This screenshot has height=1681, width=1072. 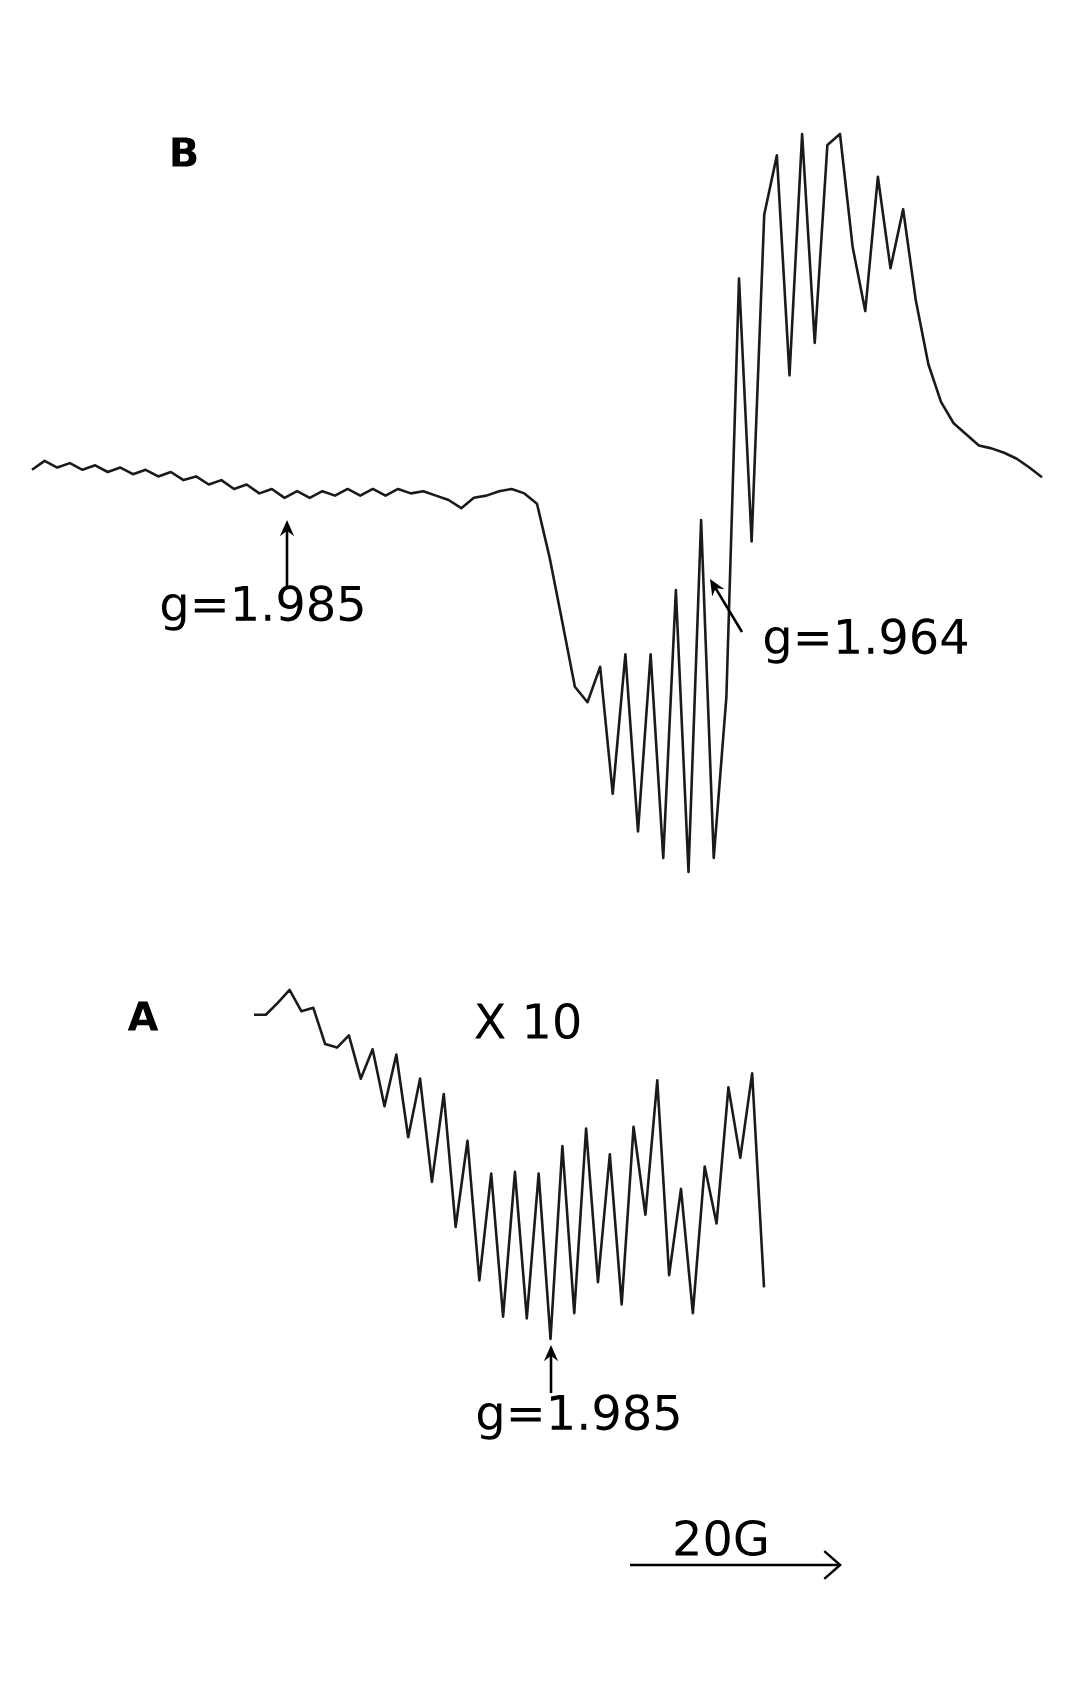 What do you see at coordinates (865, 641) in the screenshot?
I see `annotation: g=1.964` at bounding box center [865, 641].